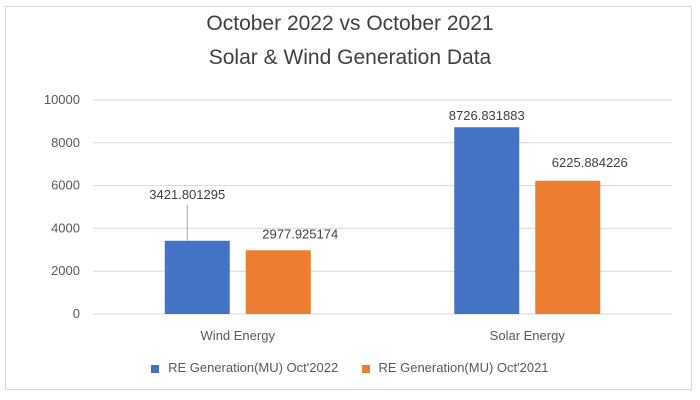  I want to click on y-tick-label-4000: 4000, so click(65, 227).